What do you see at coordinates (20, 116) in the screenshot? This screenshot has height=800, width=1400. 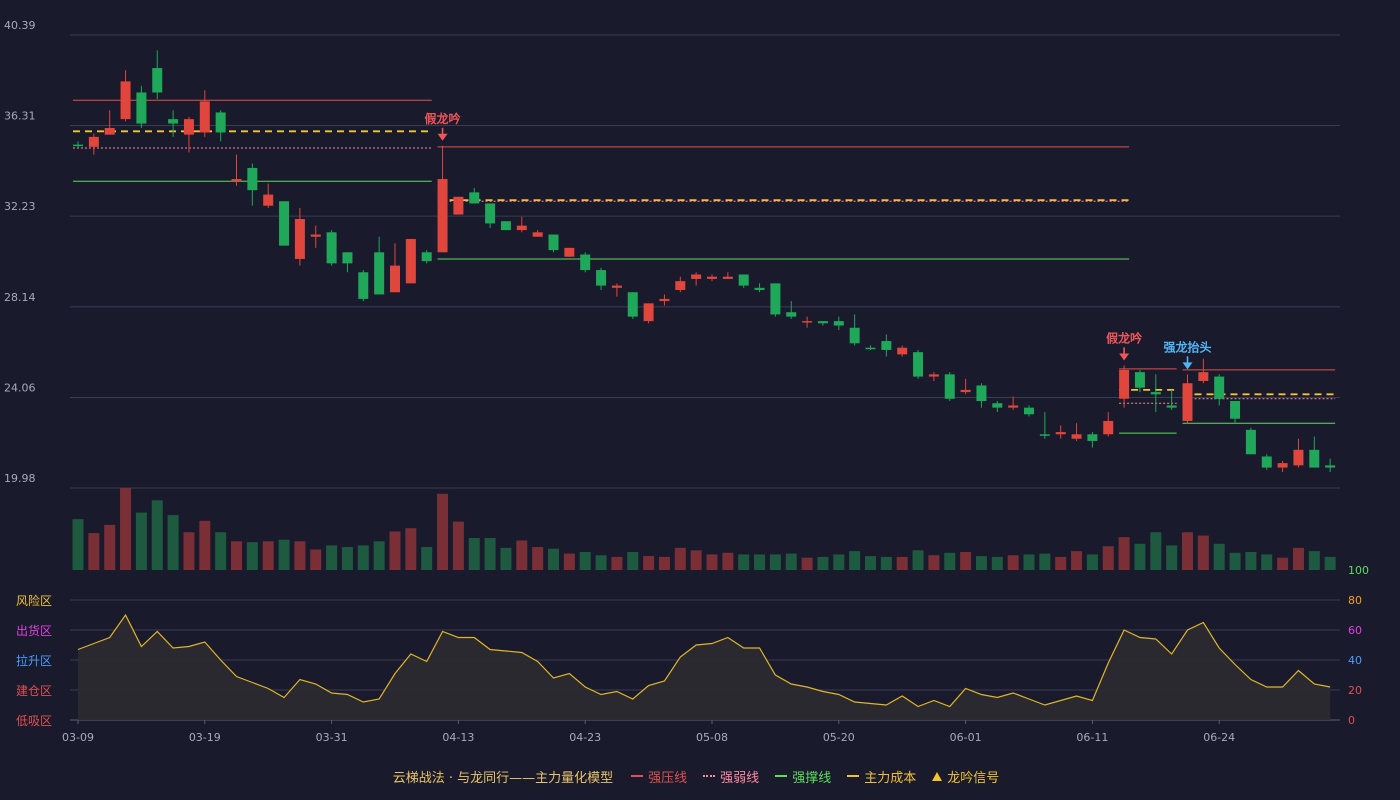 I see `y-tick-label: 36.31` at bounding box center [20, 116].